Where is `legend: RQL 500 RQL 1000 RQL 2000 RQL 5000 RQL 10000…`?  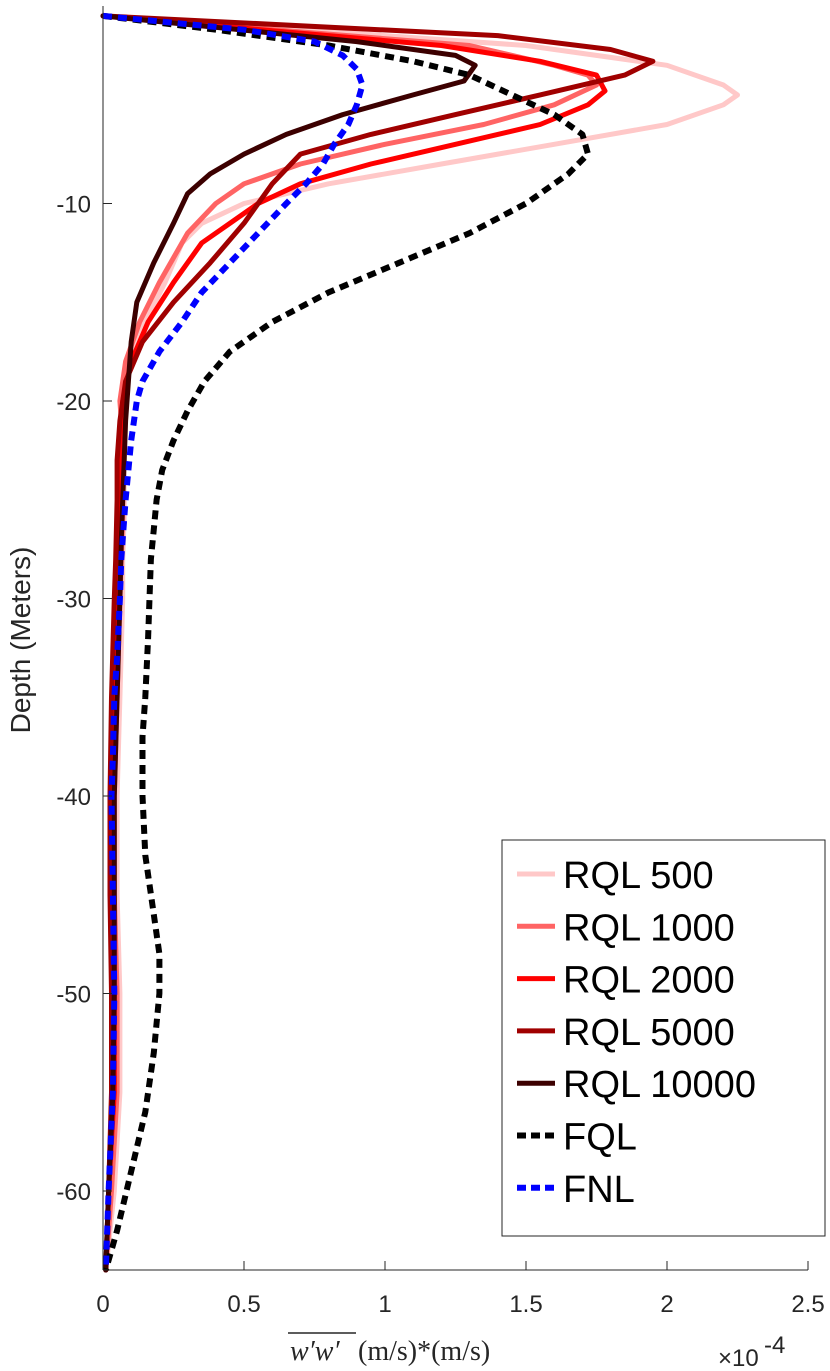
legend: RQL 500 RQL 1000 RQL 2000 RQL 5000 RQL 10000… is located at coordinates (663, 1038).